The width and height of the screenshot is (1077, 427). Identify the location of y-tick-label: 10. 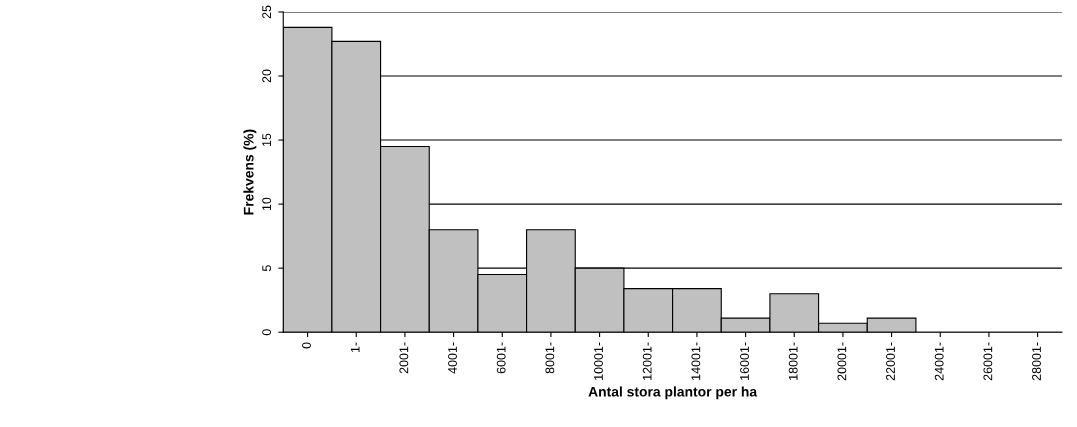
(267, 204).